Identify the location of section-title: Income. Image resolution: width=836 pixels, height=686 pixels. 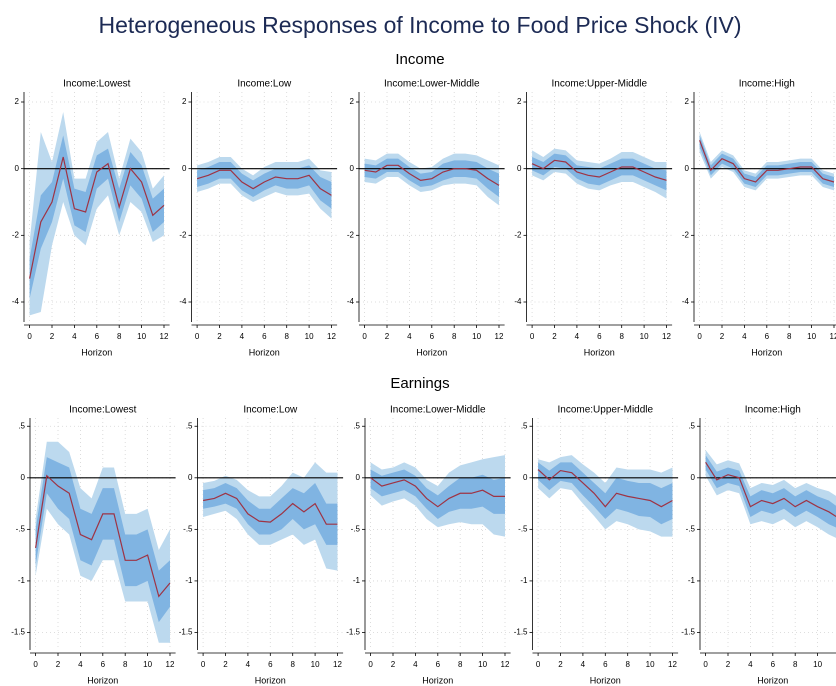
(419, 59).